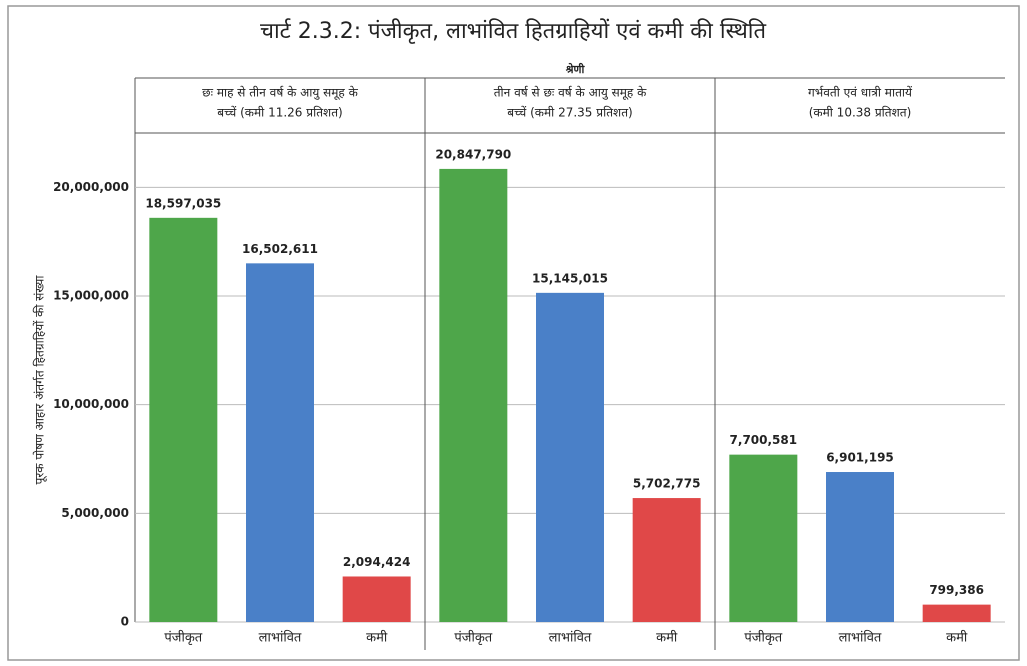 This screenshot has height=666, width=1027. I want to click on value-label: 16,502,611, so click(280, 249).